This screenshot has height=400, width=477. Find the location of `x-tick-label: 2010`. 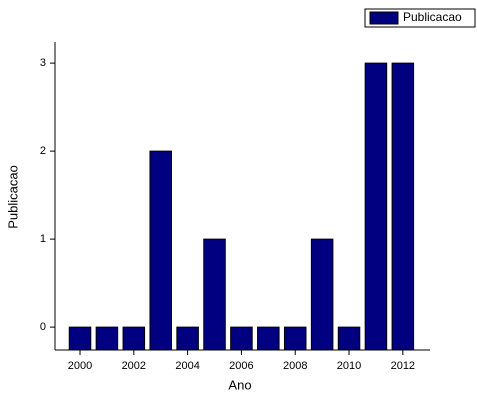

x-tick-label: 2010 is located at coordinates (349, 366).